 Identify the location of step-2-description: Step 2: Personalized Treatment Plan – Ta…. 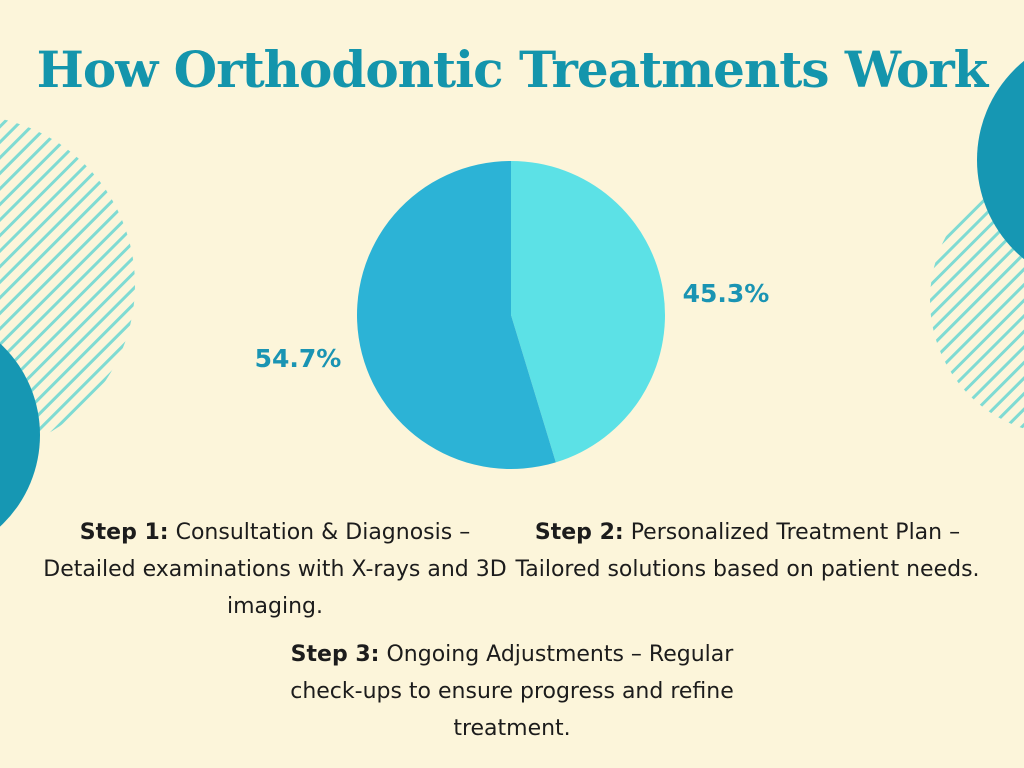
(747, 551).